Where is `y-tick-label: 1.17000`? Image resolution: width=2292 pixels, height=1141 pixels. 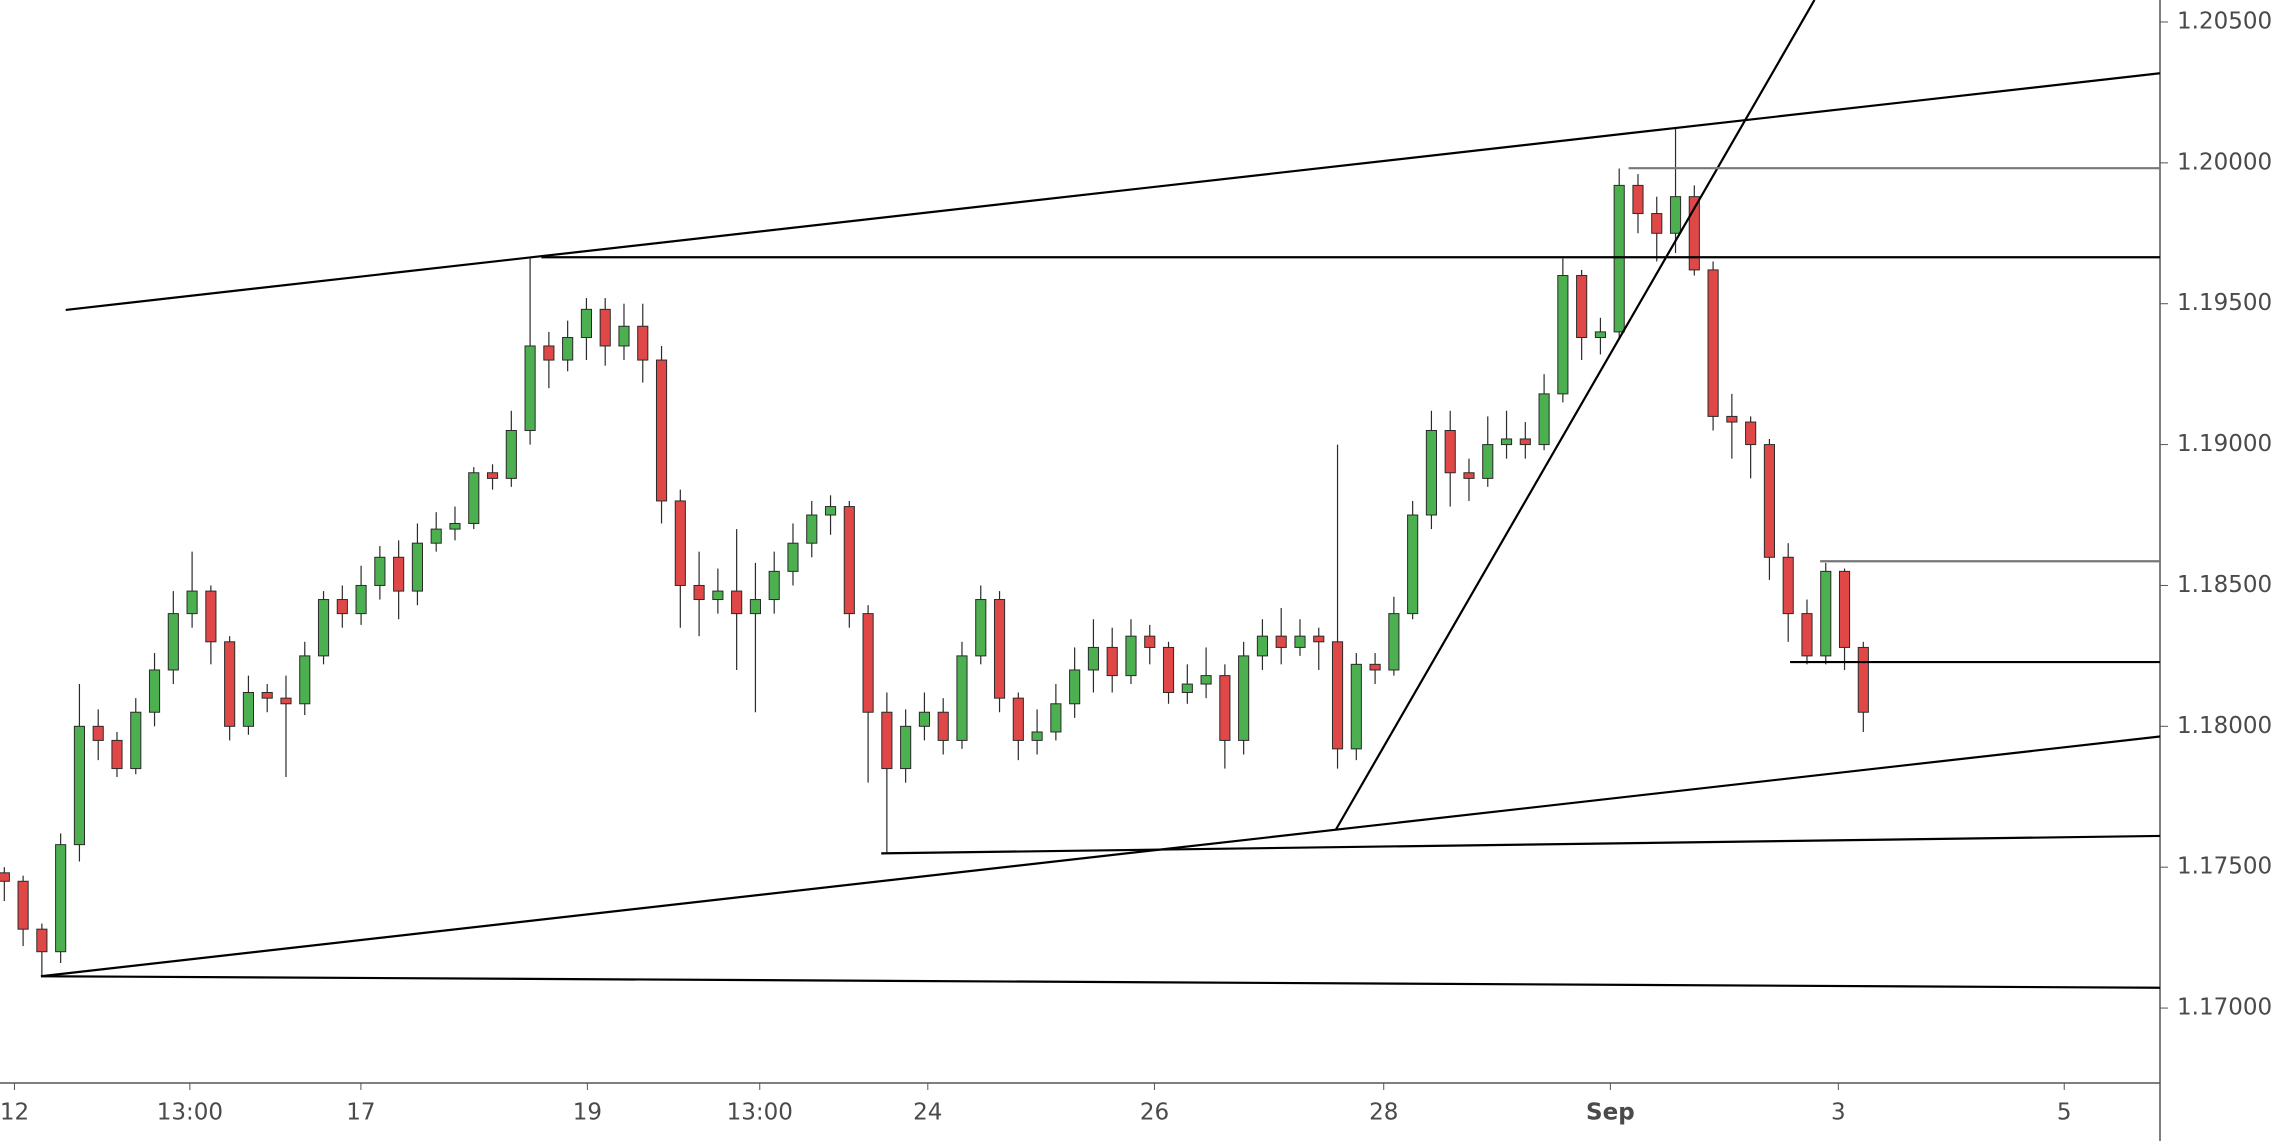 y-tick-label: 1.17000 is located at coordinates (2224, 1008).